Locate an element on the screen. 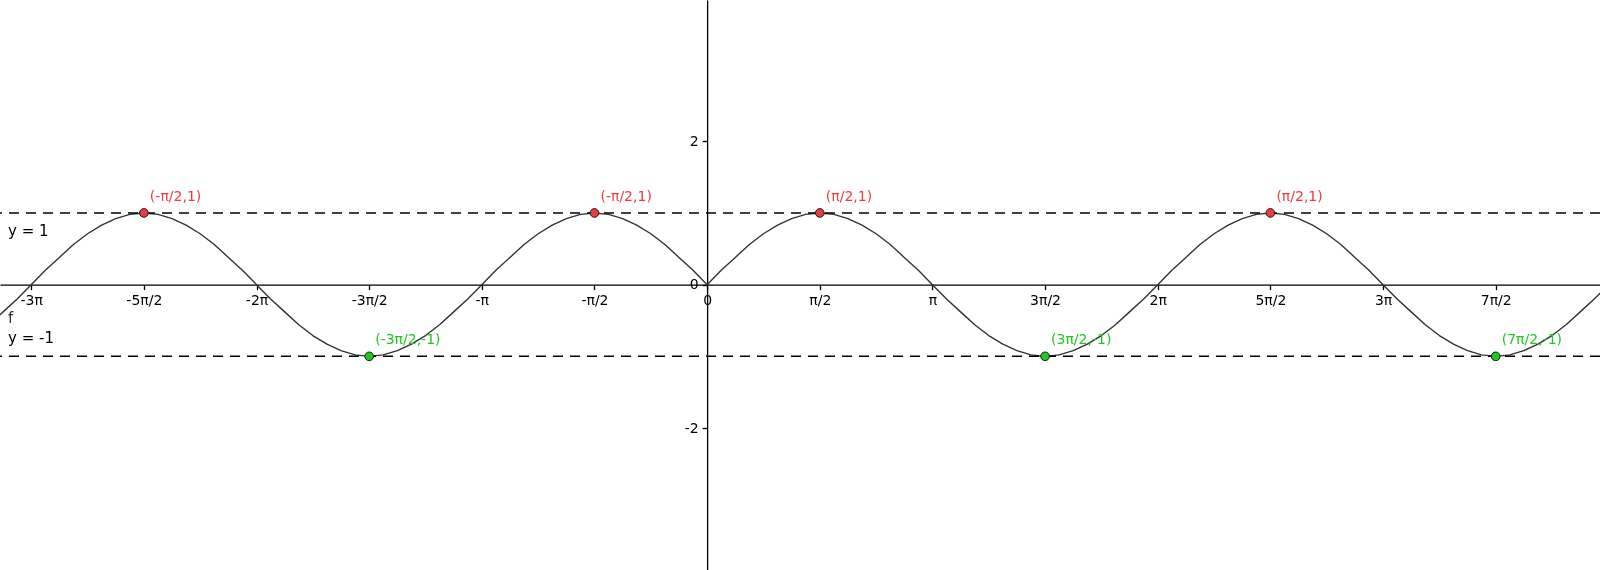 Image resolution: width=1600 pixels, height=570 pixels. series-label: f is located at coordinates (11, 317).